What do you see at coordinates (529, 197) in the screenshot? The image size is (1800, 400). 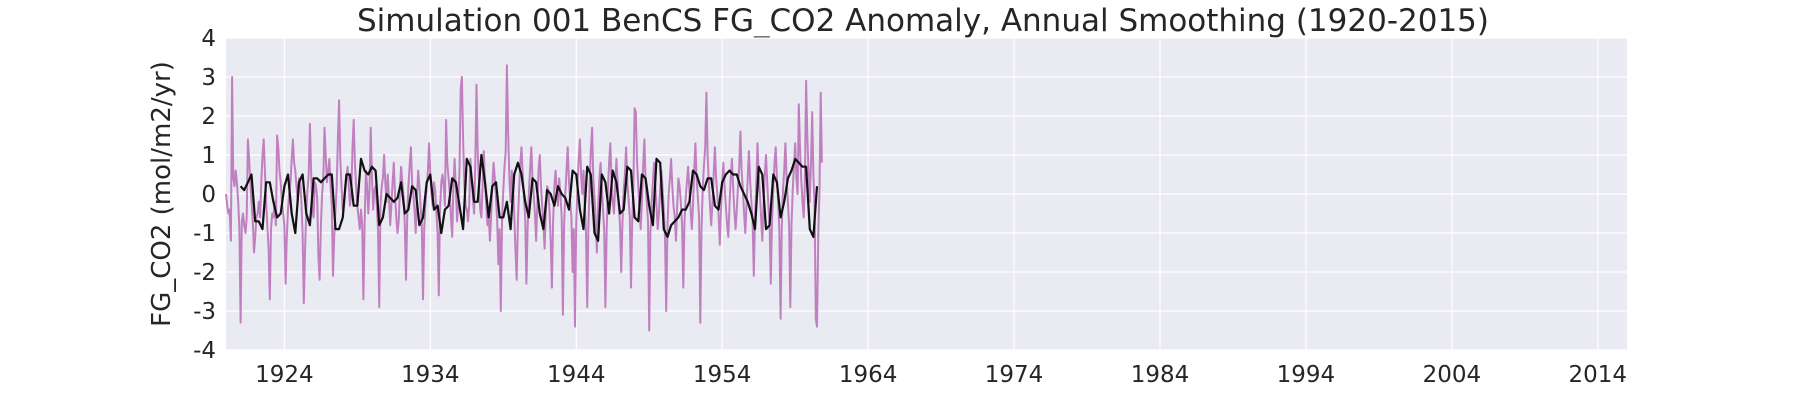 I see `smoothed-series-line` at bounding box center [529, 197].